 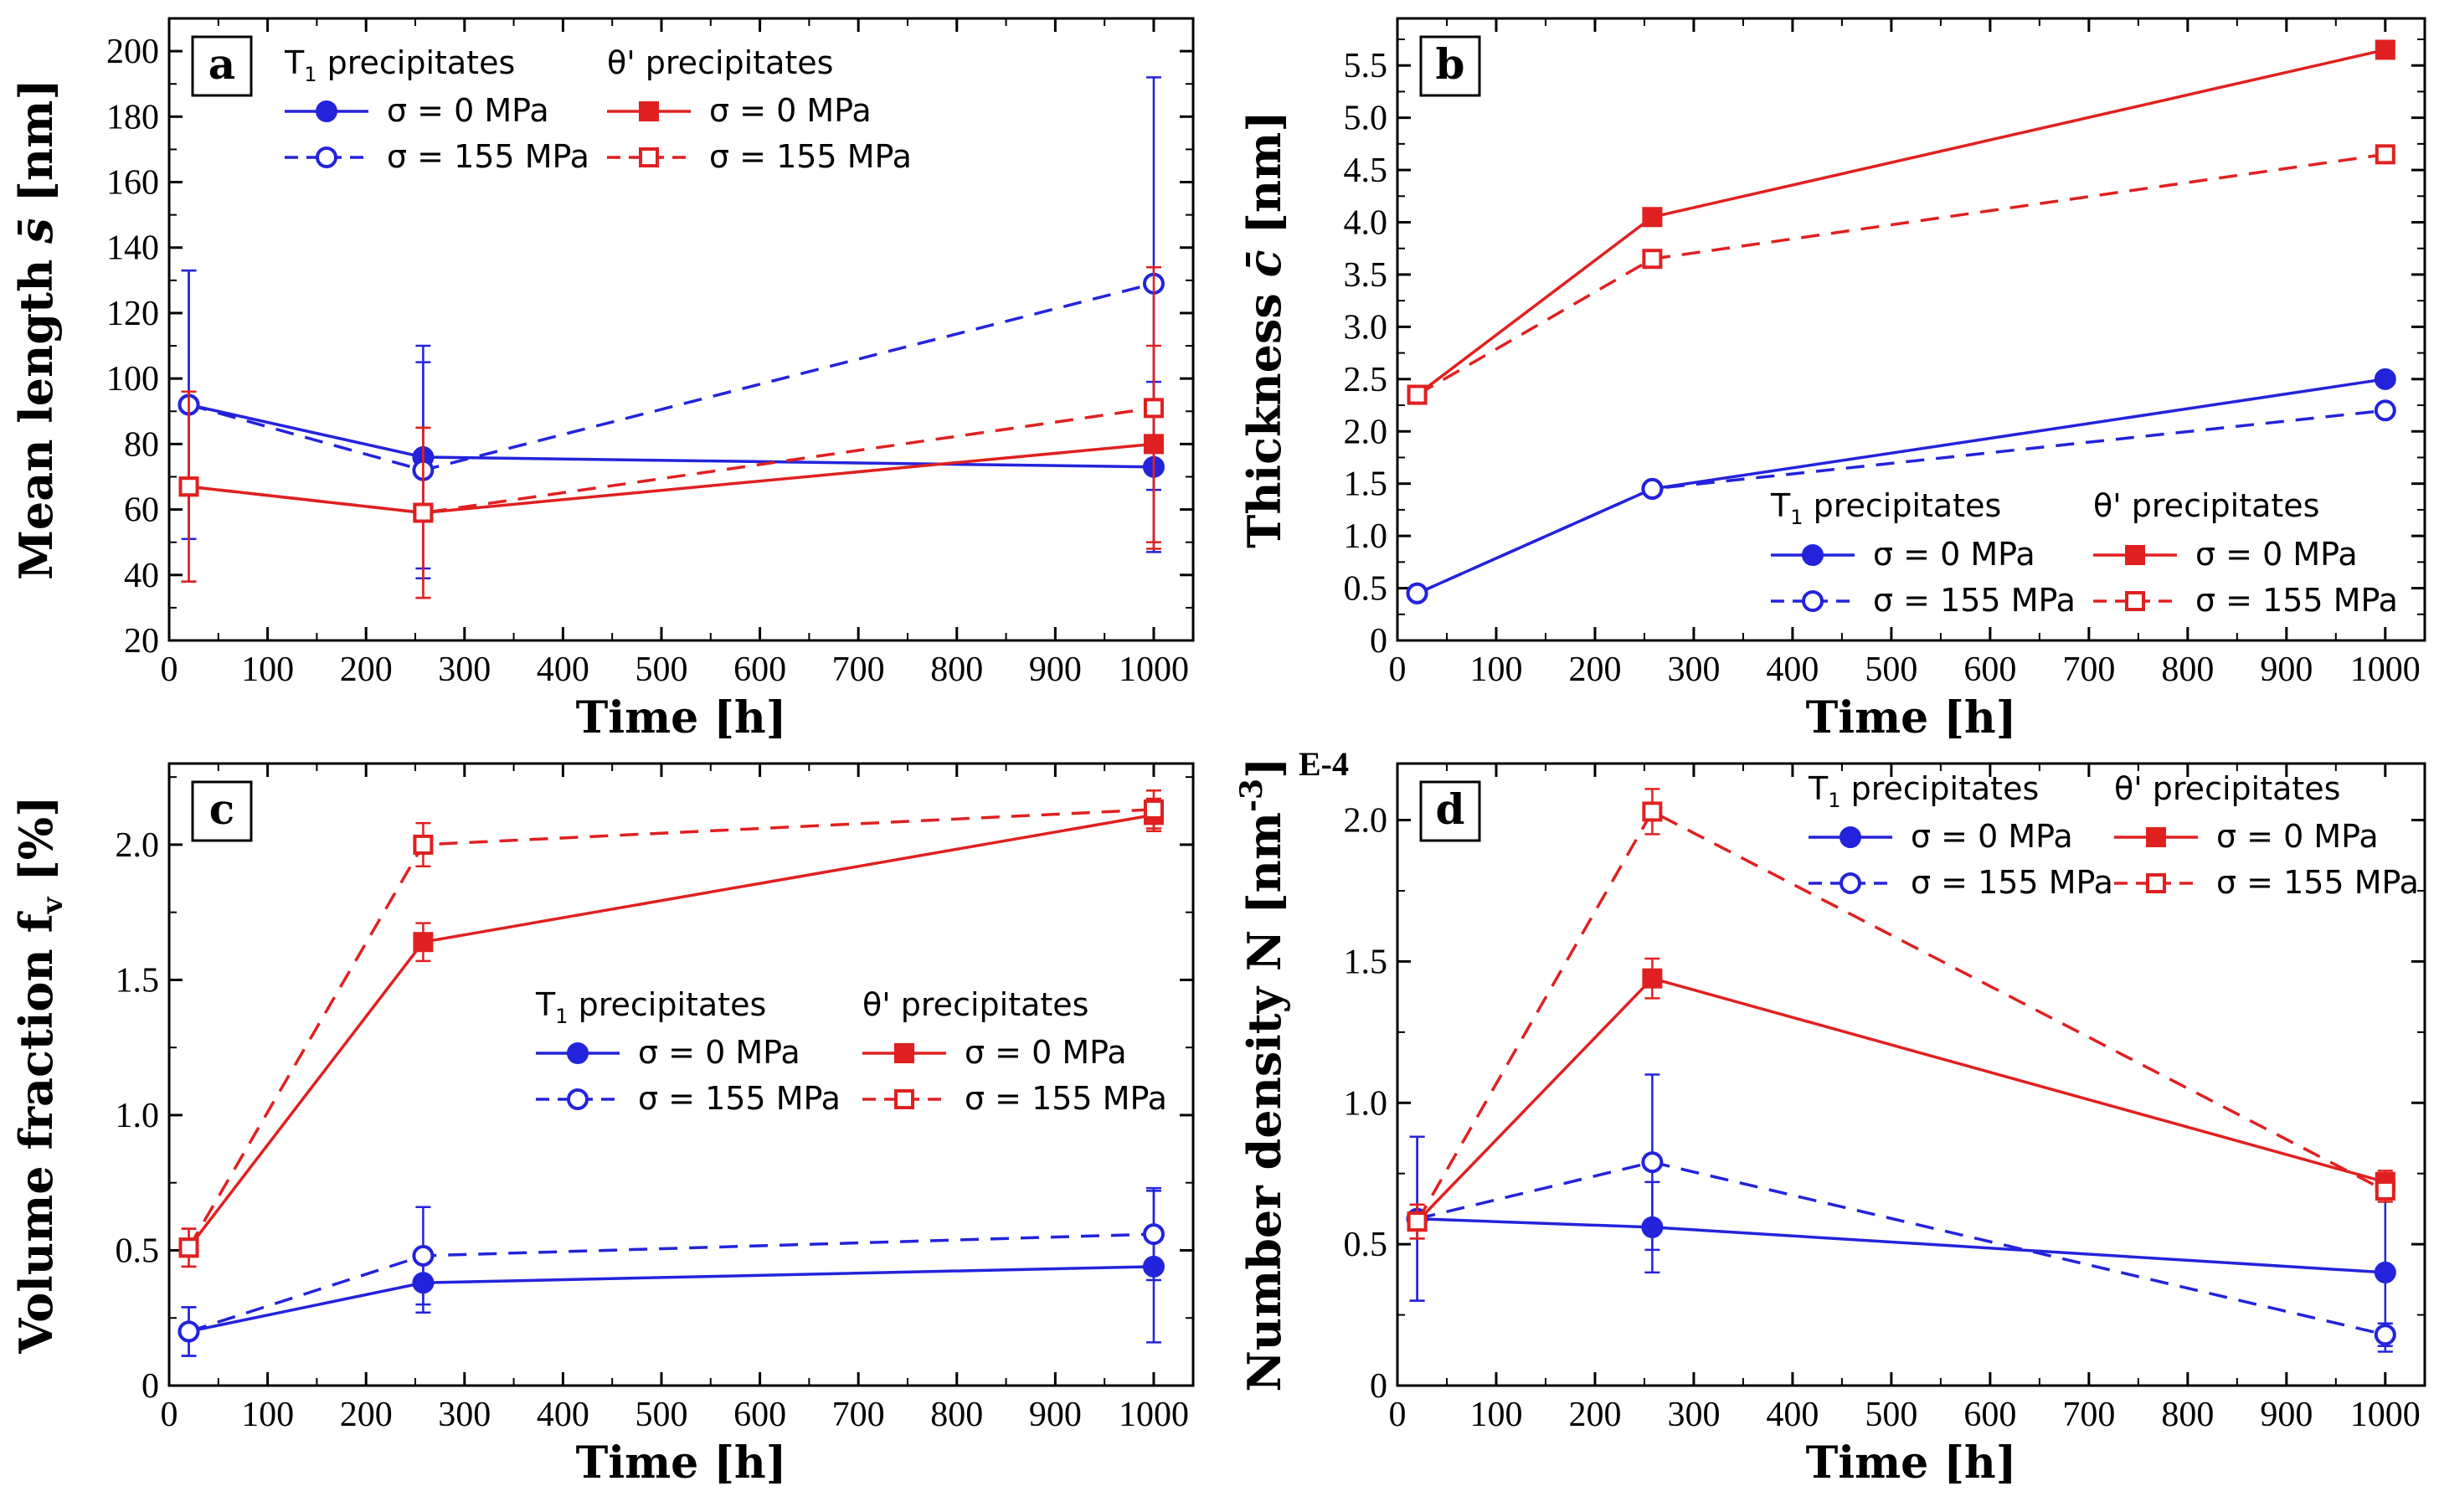 What do you see at coordinates (36, 329) in the screenshot?
I see `y-axis-label: Mean length s̄ [nm]` at bounding box center [36, 329].